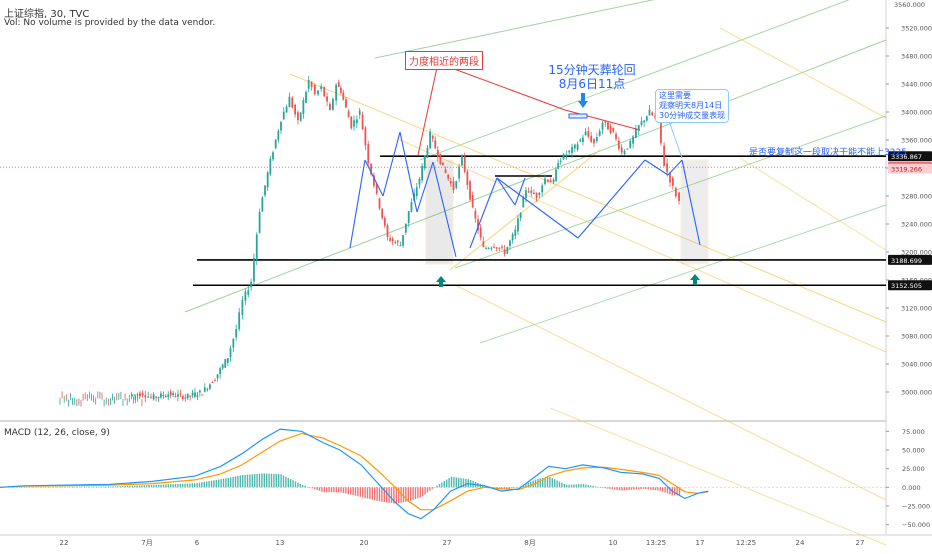 Image resolution: width=932 pixels, height=554 pixels. I want to click on time-axis-label: 10, so click(613, 543).